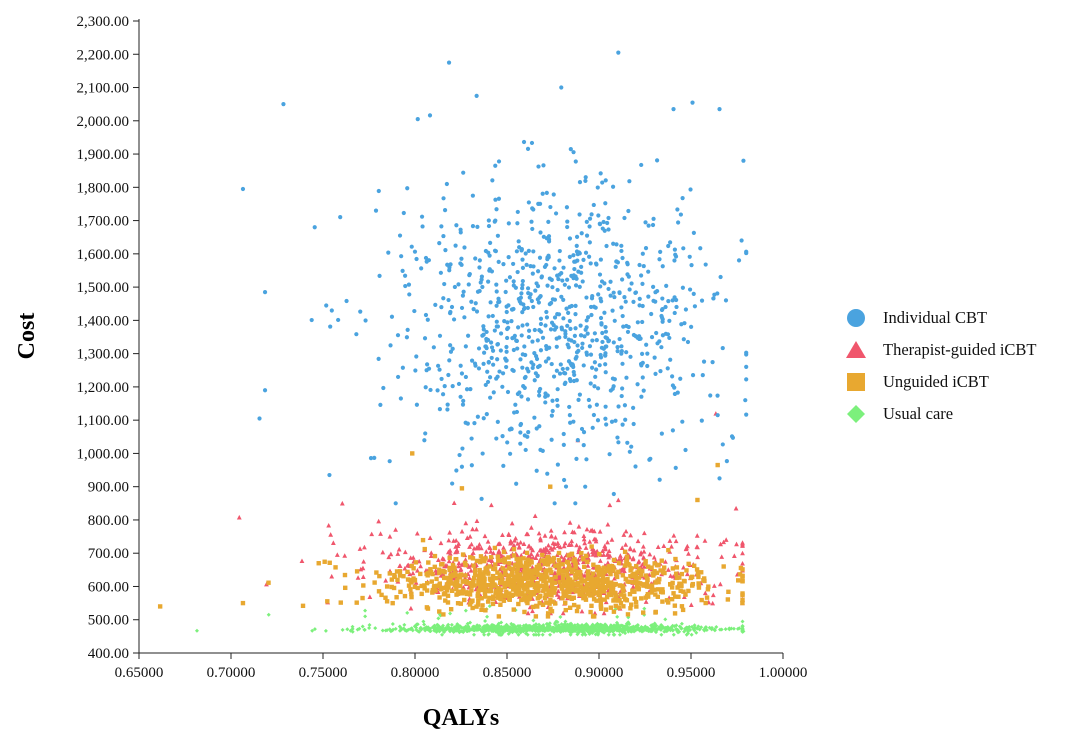  Describe the element at coordinates (103, 388) in the screenshot. I see `y-tick-label: 1,200.00` at that location.